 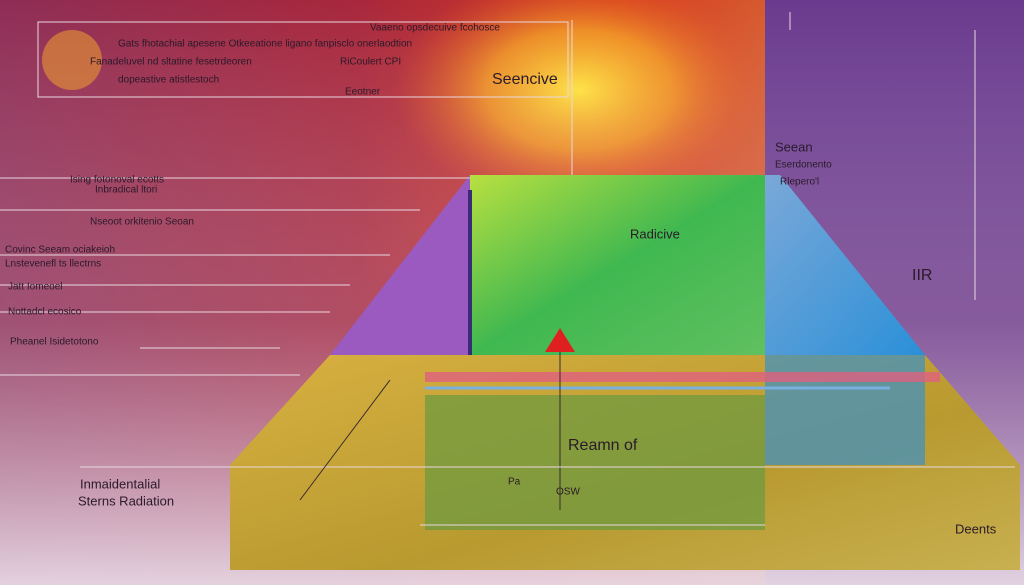 What do you see at coordinates (595, 462) in the screenshot?
I see `inner-block` at bounding box center [595, 462].